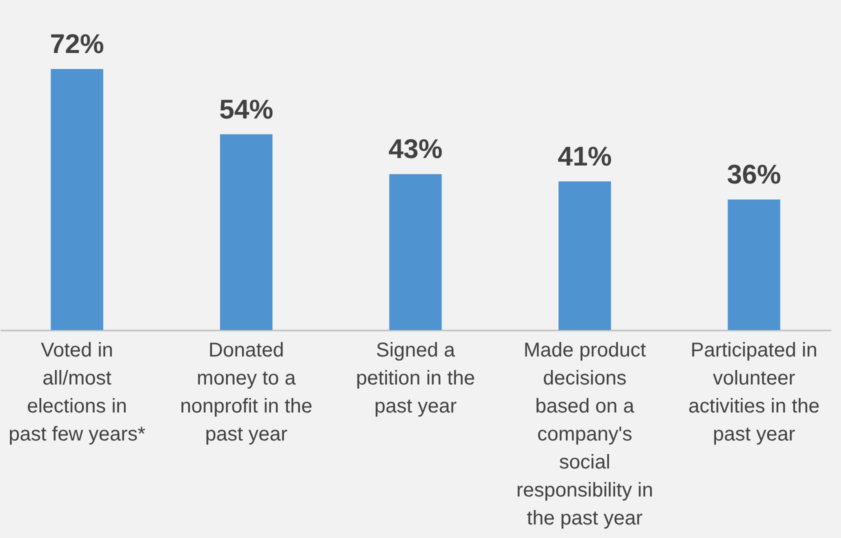 This screenshot has width=841, height=538. What do you see at coordinates (246, 109) in the screenshot?
I see `data-label: 54%` at bounding box center [246, 109].